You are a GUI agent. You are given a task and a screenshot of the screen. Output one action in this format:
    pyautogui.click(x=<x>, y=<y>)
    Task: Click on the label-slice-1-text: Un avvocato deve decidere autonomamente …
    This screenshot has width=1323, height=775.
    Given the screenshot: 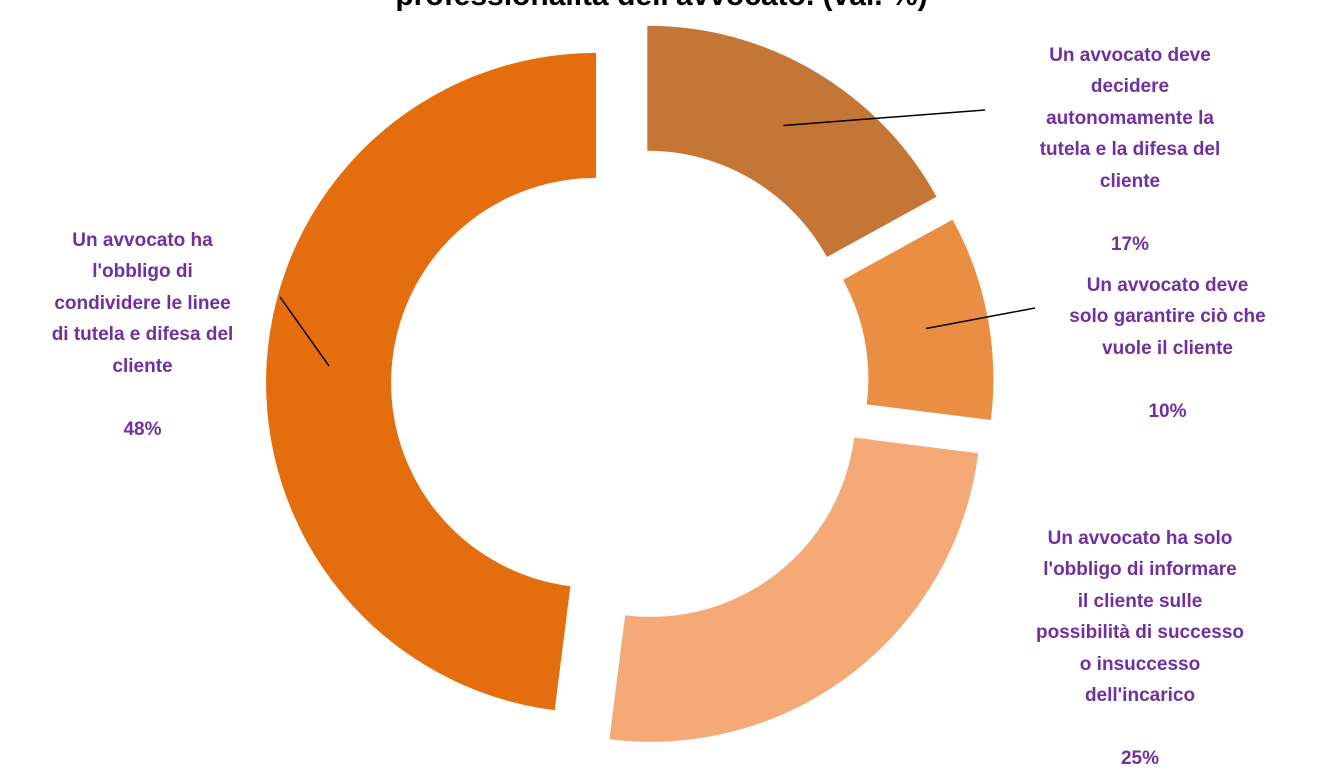 What is the action you would take?
    pyautogui.click(x=1130, y=118)
    